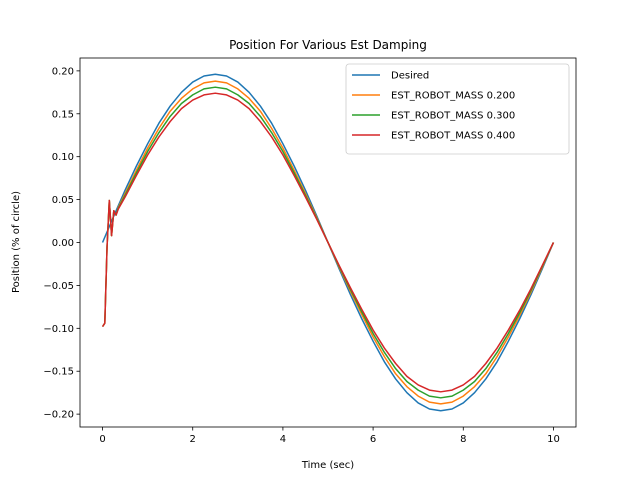 The width and height of the screenshot is (640, 480). I want to click on x-tick-label: 4, so click(283, 439).